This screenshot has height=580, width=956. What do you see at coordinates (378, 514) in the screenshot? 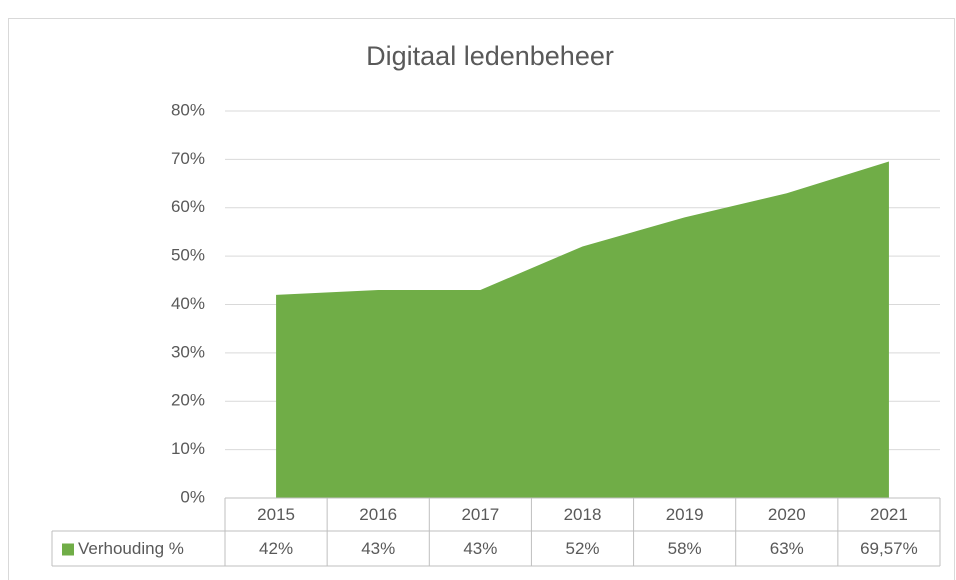
I see `x-tick-label: 2016` at bounding box center [378, 514].